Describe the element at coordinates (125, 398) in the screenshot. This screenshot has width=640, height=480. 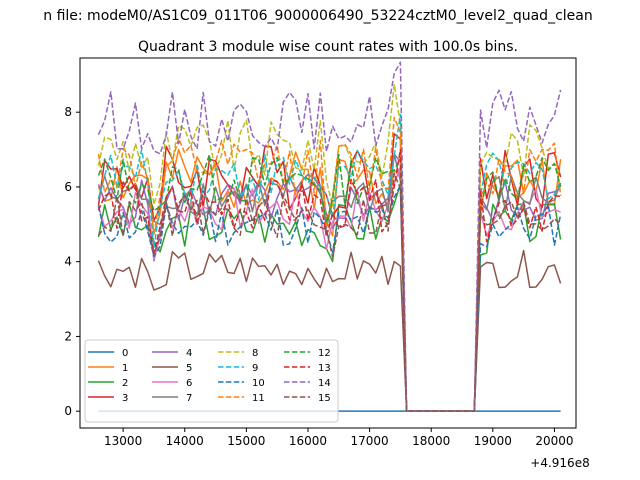
I see `legend-label-3: 3` at that location.